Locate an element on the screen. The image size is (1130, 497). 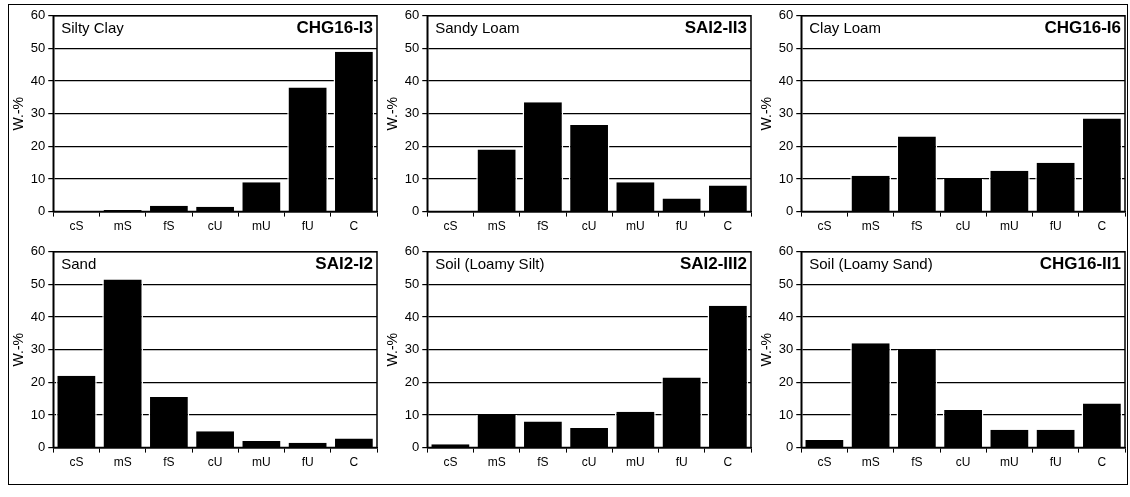
chart-subtitle: Silty Clay is located at coordinates (93, 27).